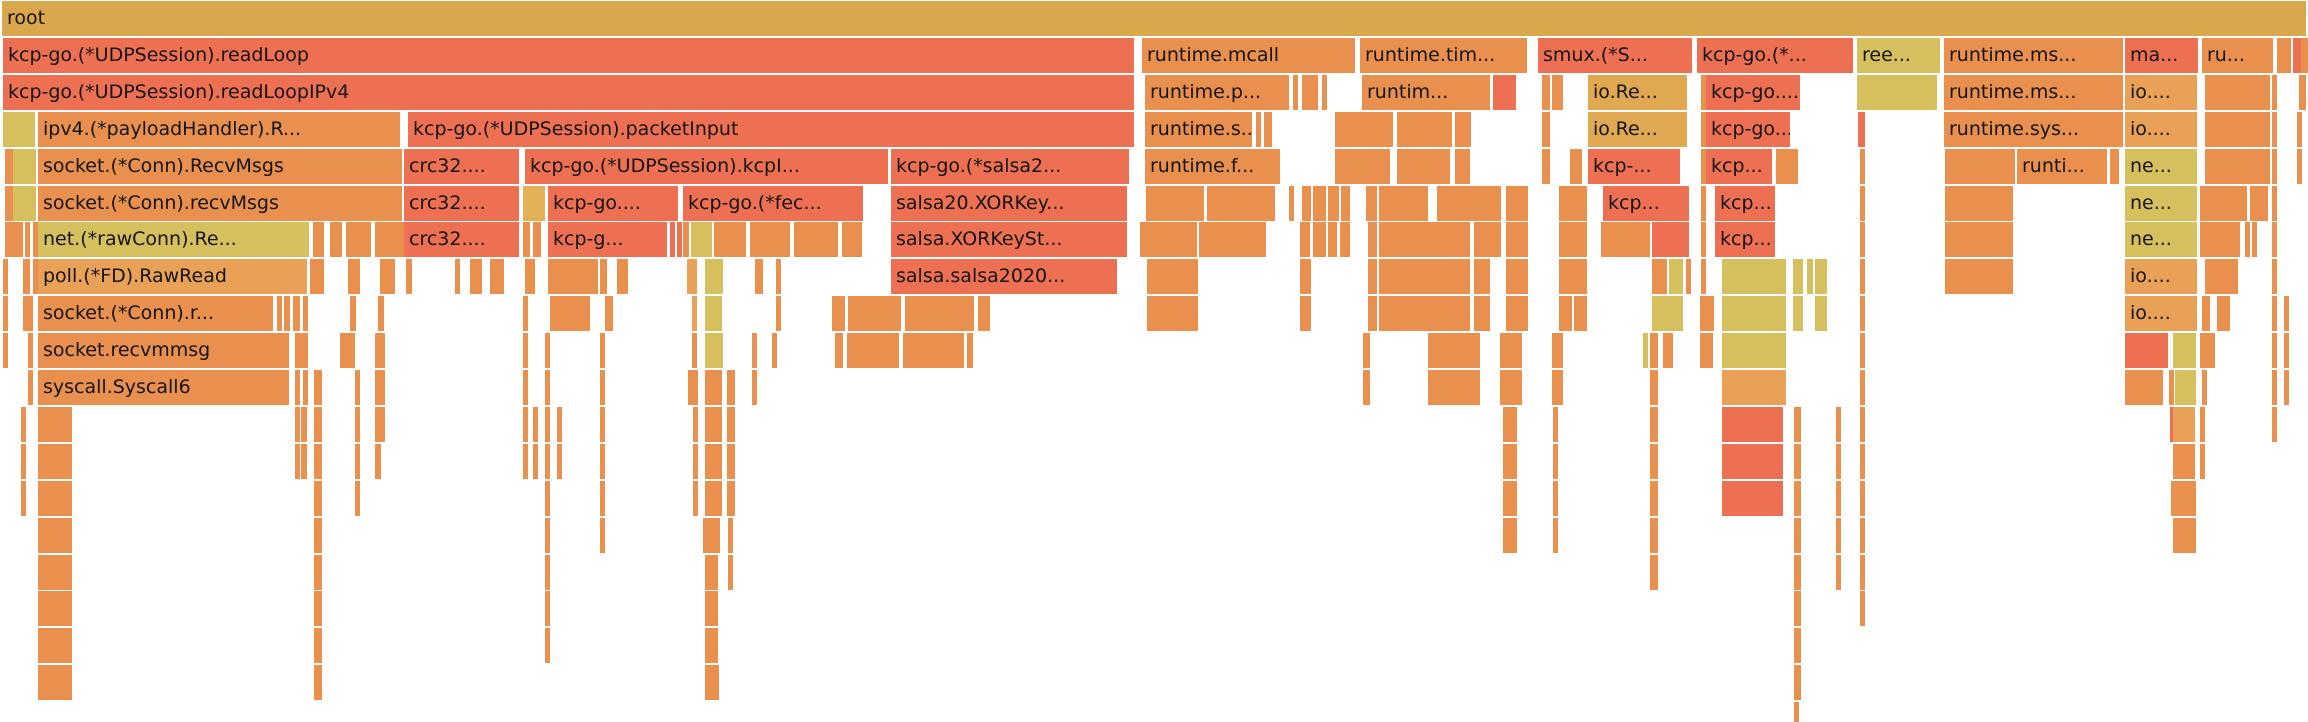  I want to click on flame-frame-runtime-mcall: runtime.mcall, so click(1248, 55).